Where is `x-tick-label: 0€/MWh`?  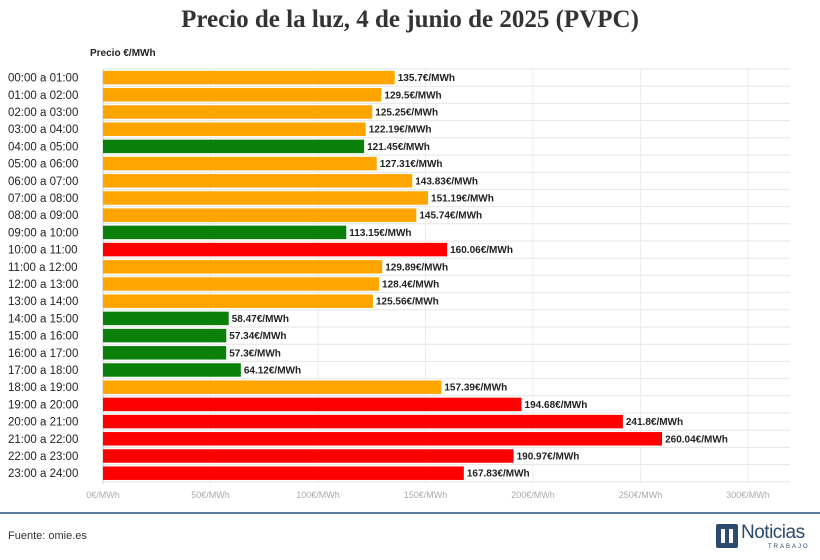 x-tick-label: 0€/MWh is located at coordinates (103, 495).